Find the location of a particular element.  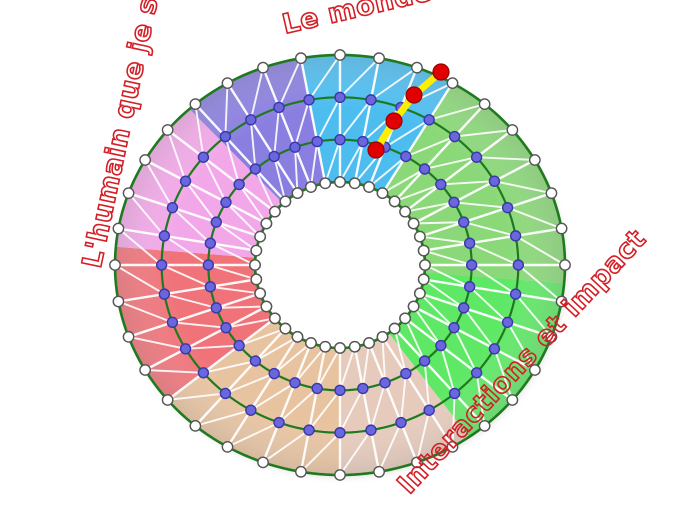

highlight-node is located at coordinates (376, 150).